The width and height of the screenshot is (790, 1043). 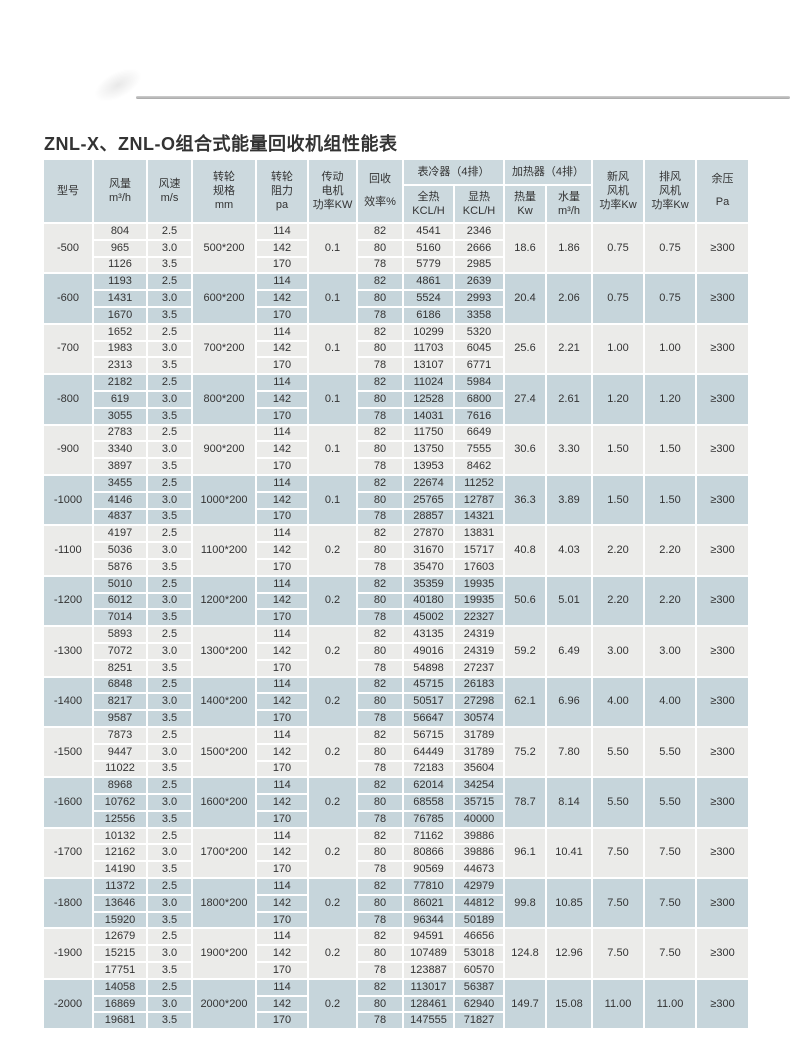 What do you see at coordinates (428, 1021) in the screenshot?
I see `cell-total-heat: 147555` at bounding box center [428, 1021].